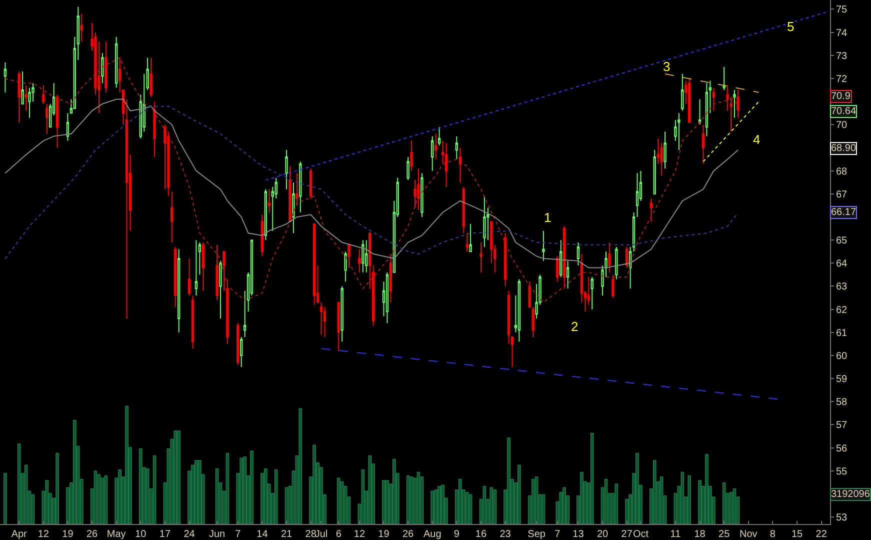 The height and width of the screenshot is (540, 871). What do you see at coordinates (842, 310) in the screenshot?
I see `y-tick-label: 62` at bounding box center [842, 310].